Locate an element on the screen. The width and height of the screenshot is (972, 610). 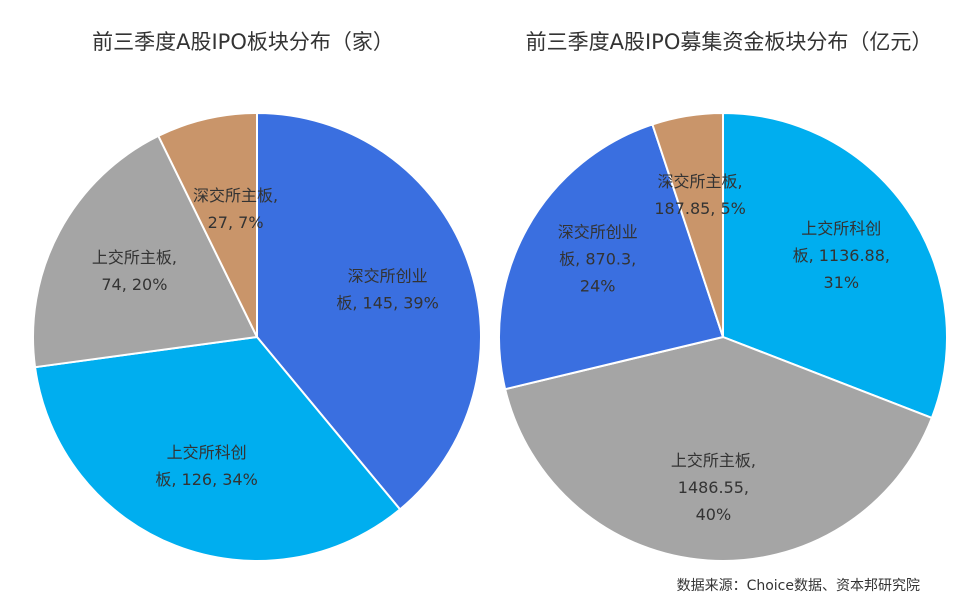
pie-1-slice-1-label-line: 40% is located at coordinates (714, 514).